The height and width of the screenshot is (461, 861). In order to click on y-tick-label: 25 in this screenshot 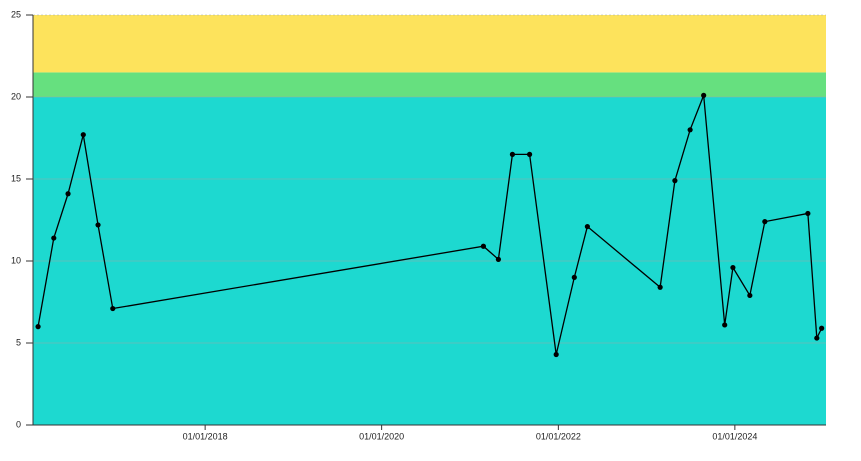, I will do `click(16, 14)`.